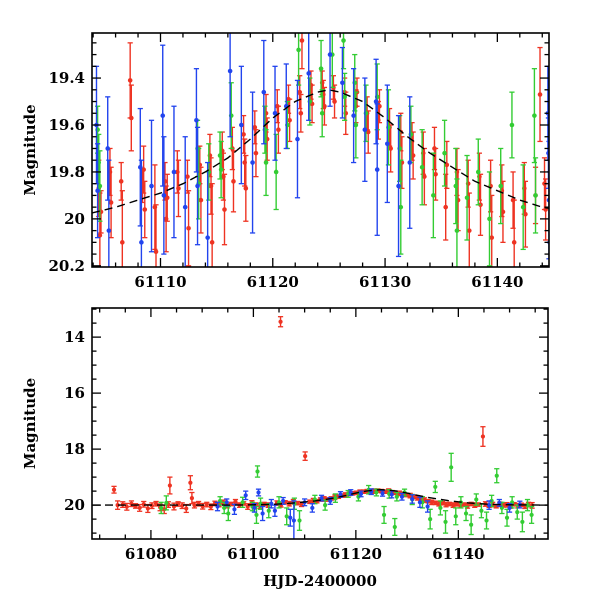 This screenshot has width=600, height=600. What do you see at coordinates (74, 337) in the screenshot?
I see `y-tick-label: 14` at bounding box center [74, 337].